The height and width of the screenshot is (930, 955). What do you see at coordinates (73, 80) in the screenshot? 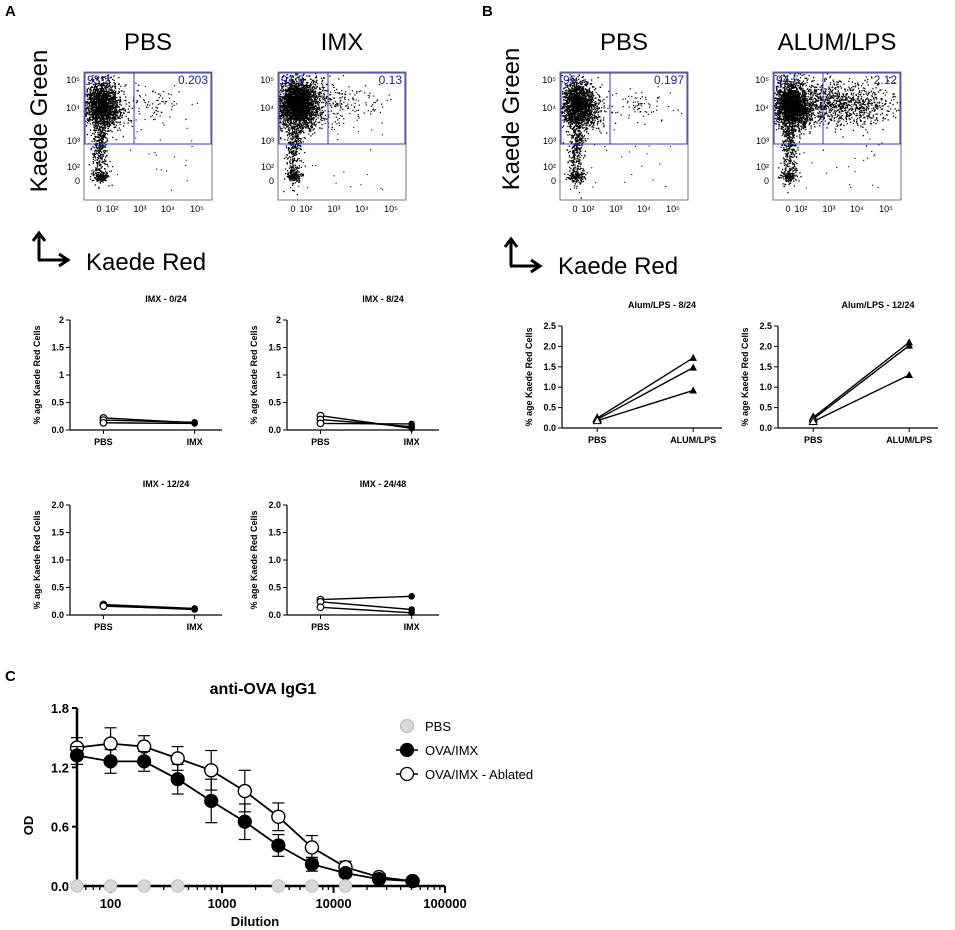
I see `facs-y-tick: 10⁵` at bounding box center [73, 80].